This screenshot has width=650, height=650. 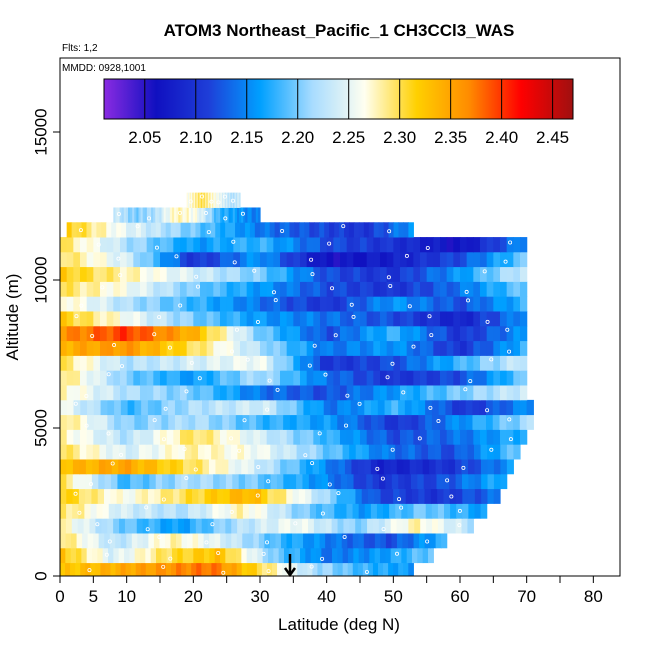 What do you see at coordinates (290, 572) in the screenshot?
I see `arrow-head` at bounding box center [290, 572].